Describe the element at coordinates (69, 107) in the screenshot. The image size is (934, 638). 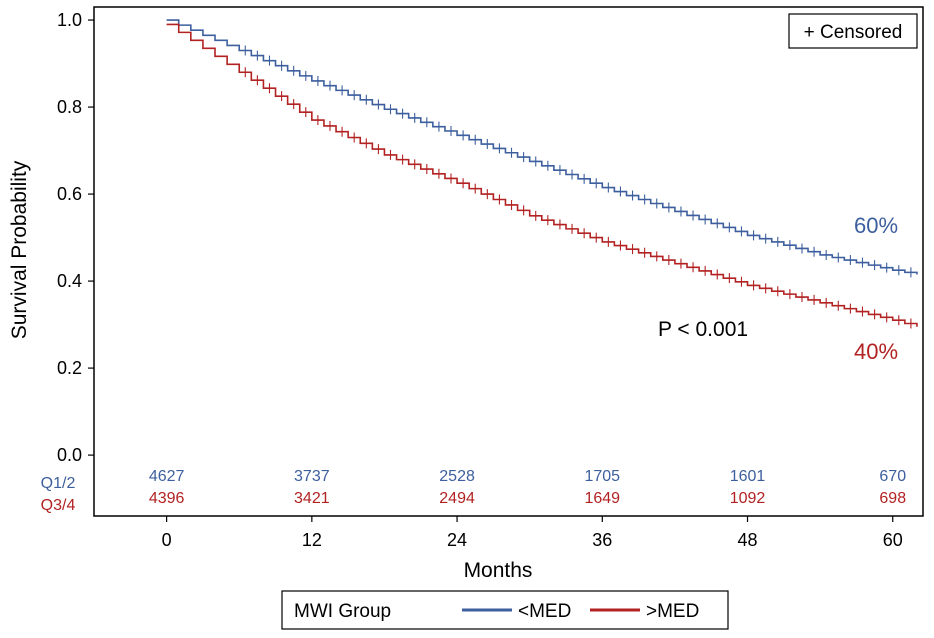
I see `y-tick-label: 0.8` at that location.